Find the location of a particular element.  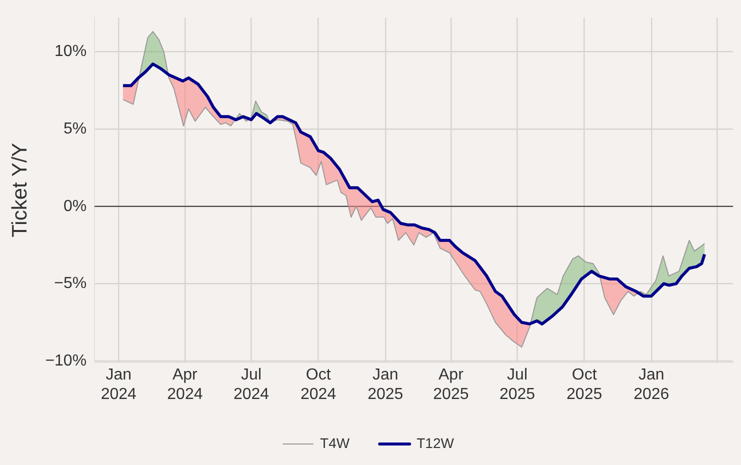

y-tick-label: 10% is located at coordinates (70, 51).